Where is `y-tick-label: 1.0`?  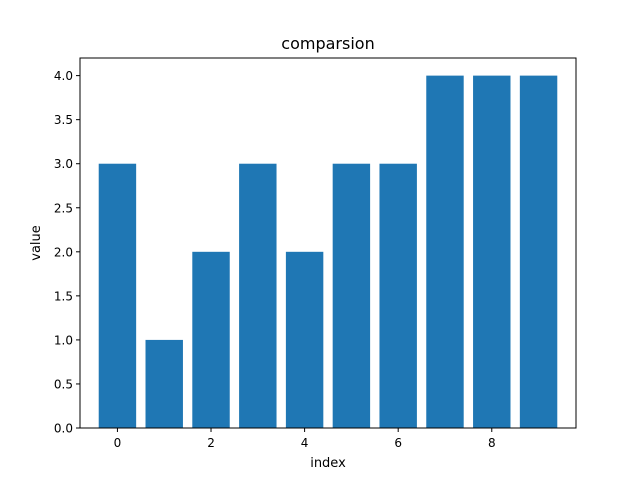 y-tick-label: 1.0 is located at coordinates (63, 340).